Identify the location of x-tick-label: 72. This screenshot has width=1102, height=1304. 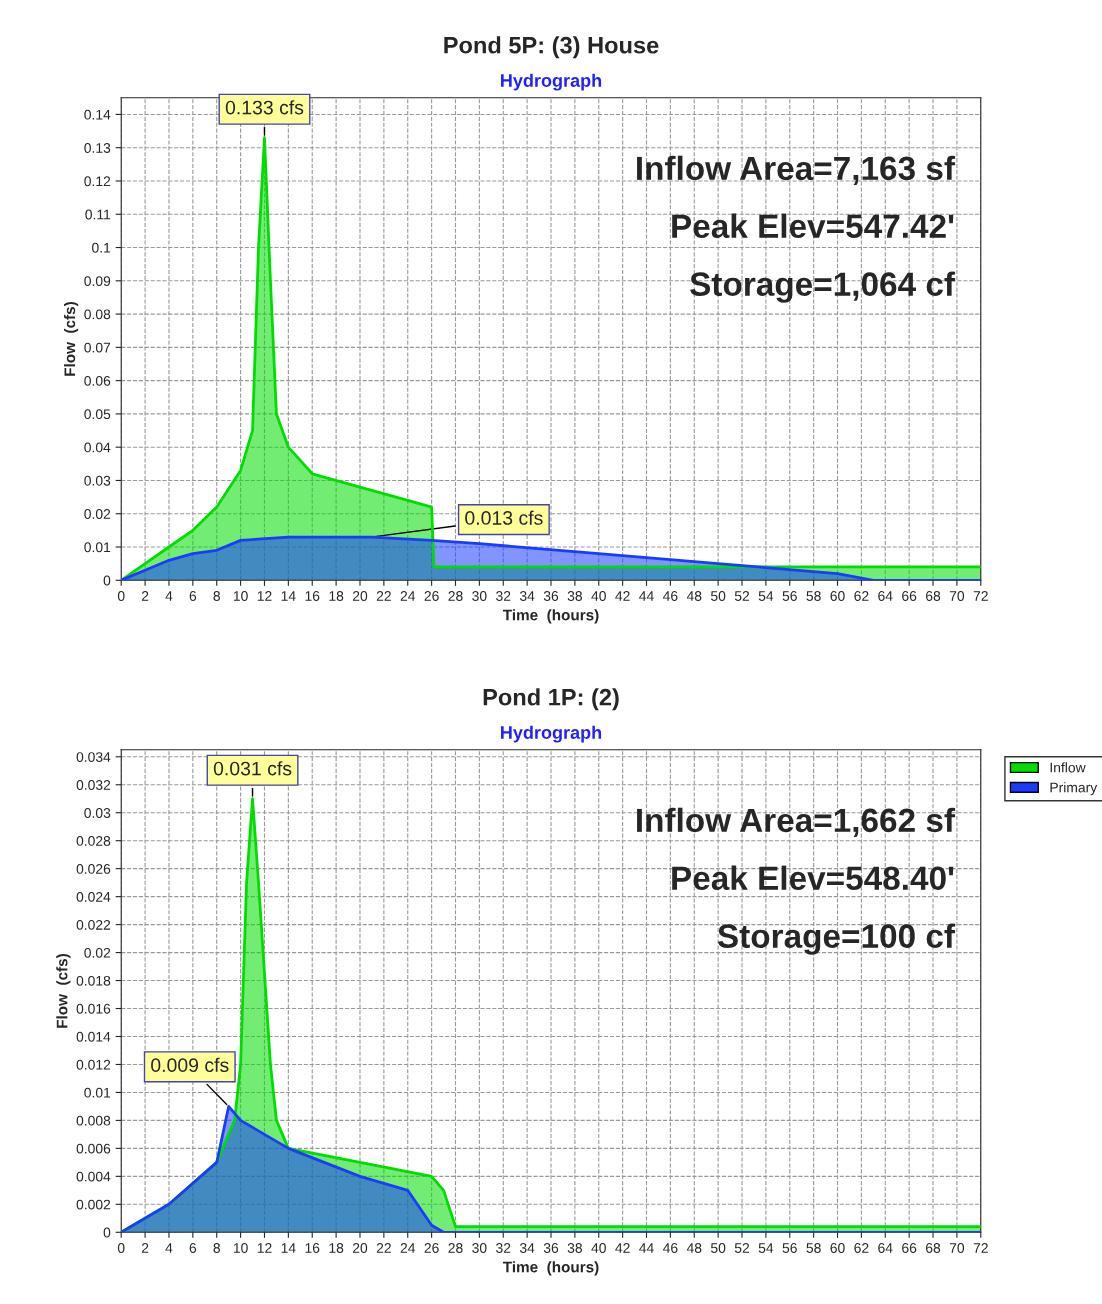
(980, 1248).